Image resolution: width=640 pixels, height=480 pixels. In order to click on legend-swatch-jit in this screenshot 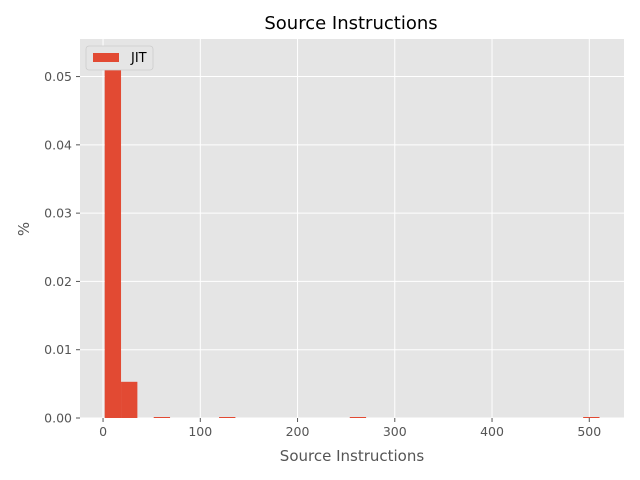, I will do `click(106, 57)`.